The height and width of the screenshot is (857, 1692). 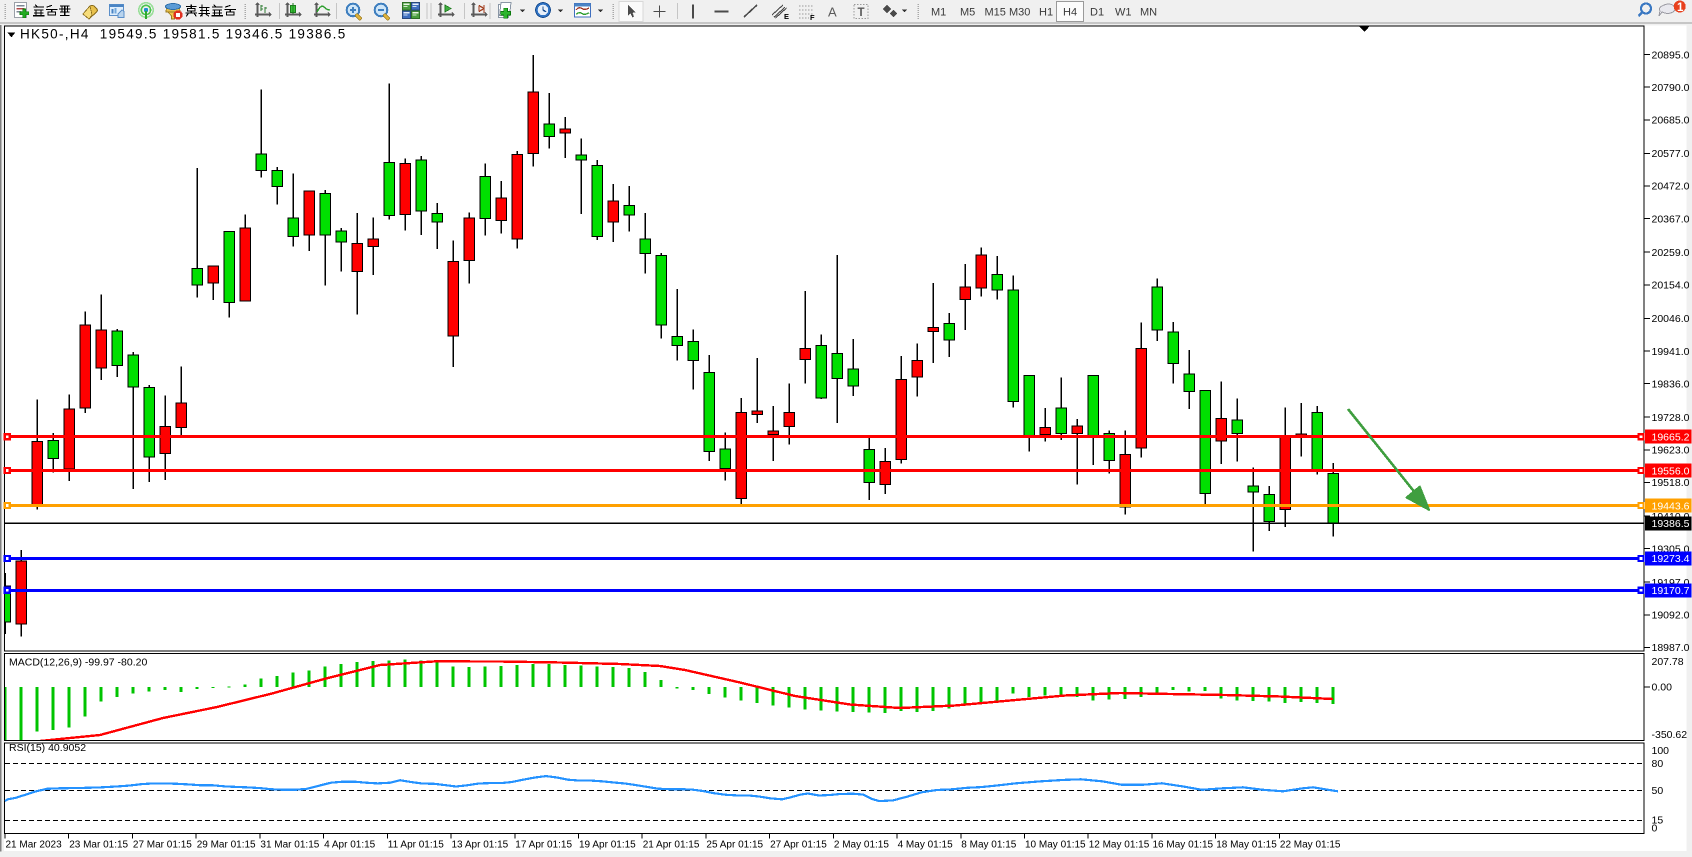 I want to click on svg-text: 31 Mar 01:15, so click(x=289, y=845).